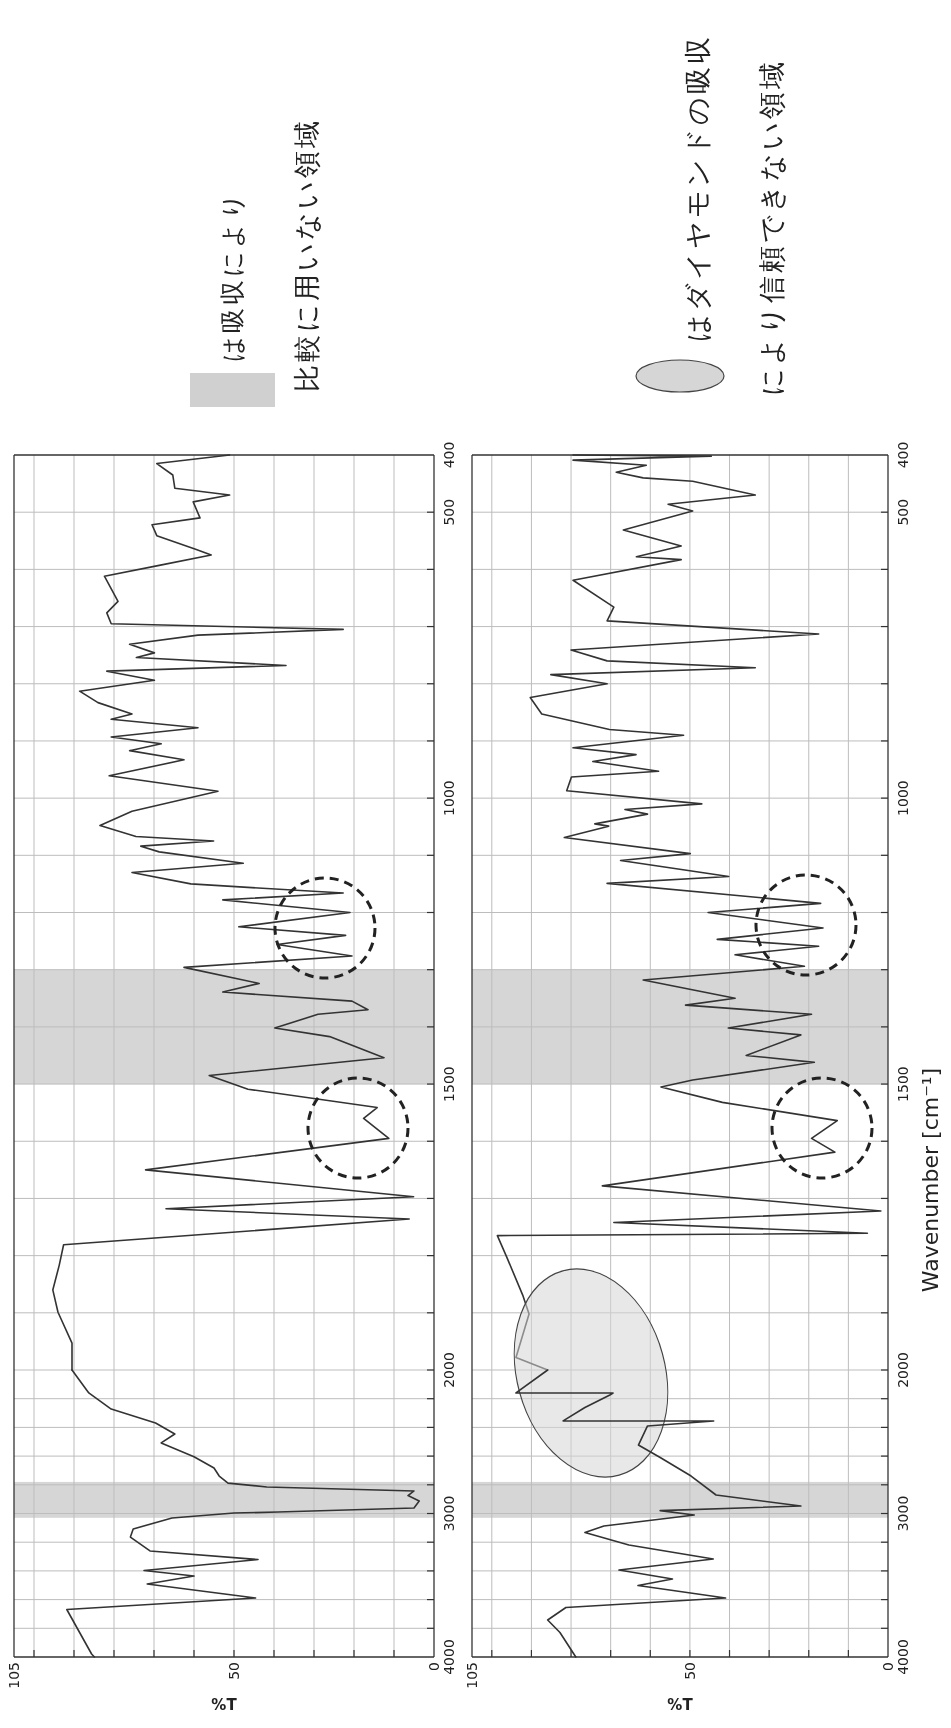 Image resolution: width=951 pixels, height=1728 pixels. What do you see at coordinates (771, 227) in the screenshot?
I see `text: により信頼できない領域` at bounding box center [771, 227].